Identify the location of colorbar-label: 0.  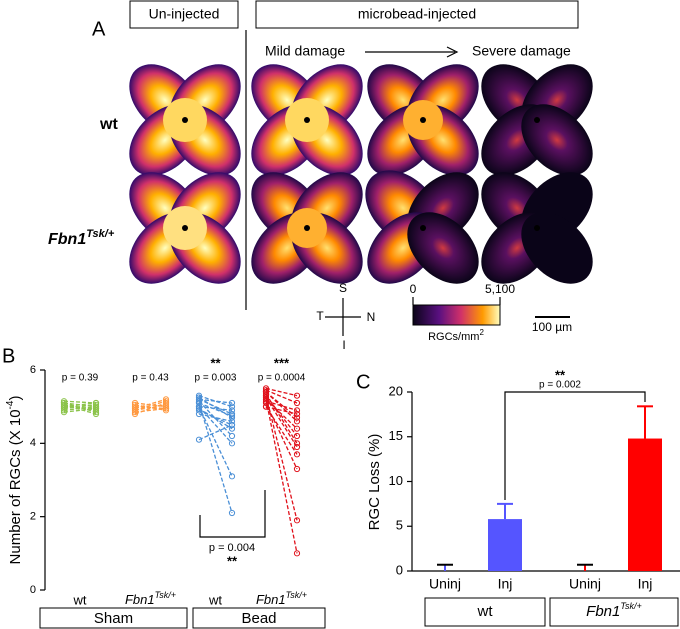
(413, 289).